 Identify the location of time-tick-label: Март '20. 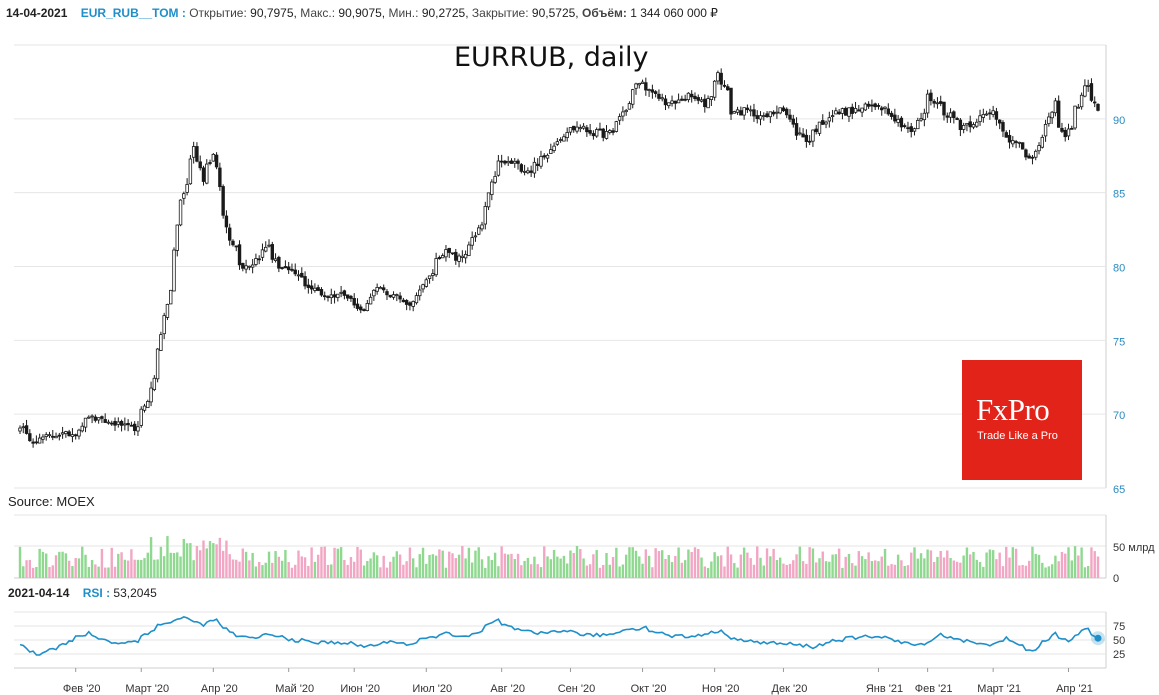
(147, 689).